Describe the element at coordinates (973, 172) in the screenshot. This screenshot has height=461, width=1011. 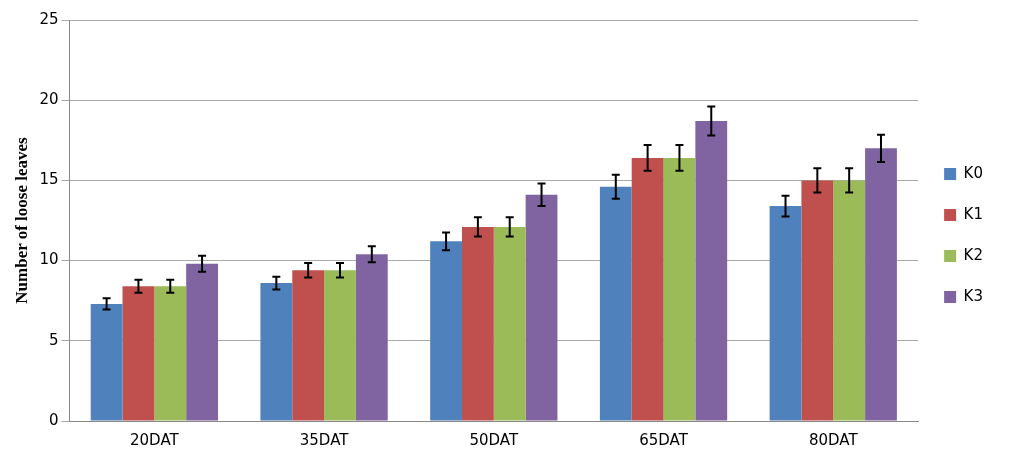
I see `legend-label: K0` at that location.